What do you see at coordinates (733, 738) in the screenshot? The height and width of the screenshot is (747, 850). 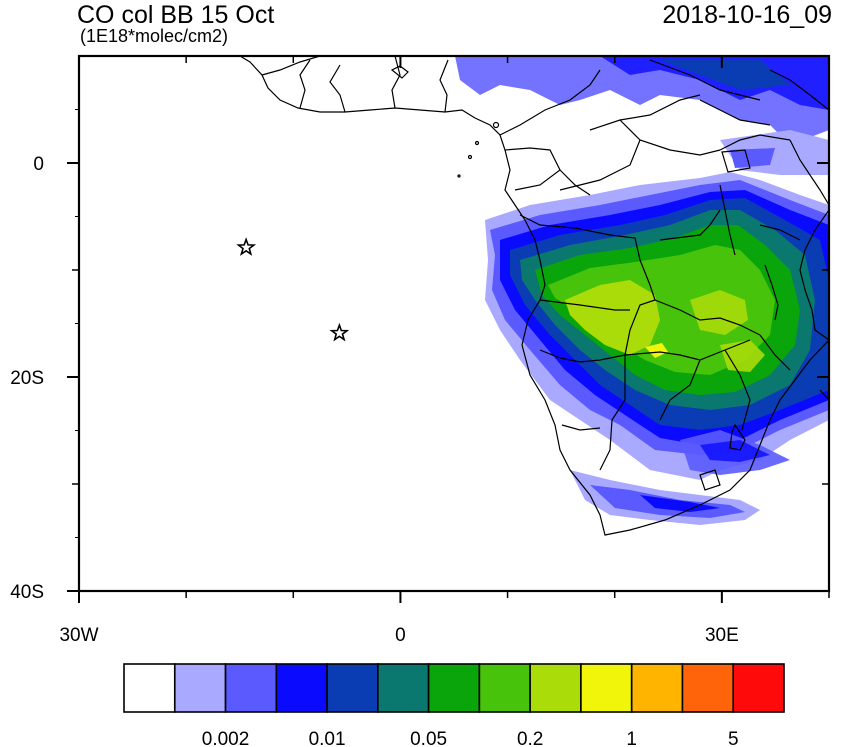 I see `colorbar-label: 5` at bounding box center [733, 738].